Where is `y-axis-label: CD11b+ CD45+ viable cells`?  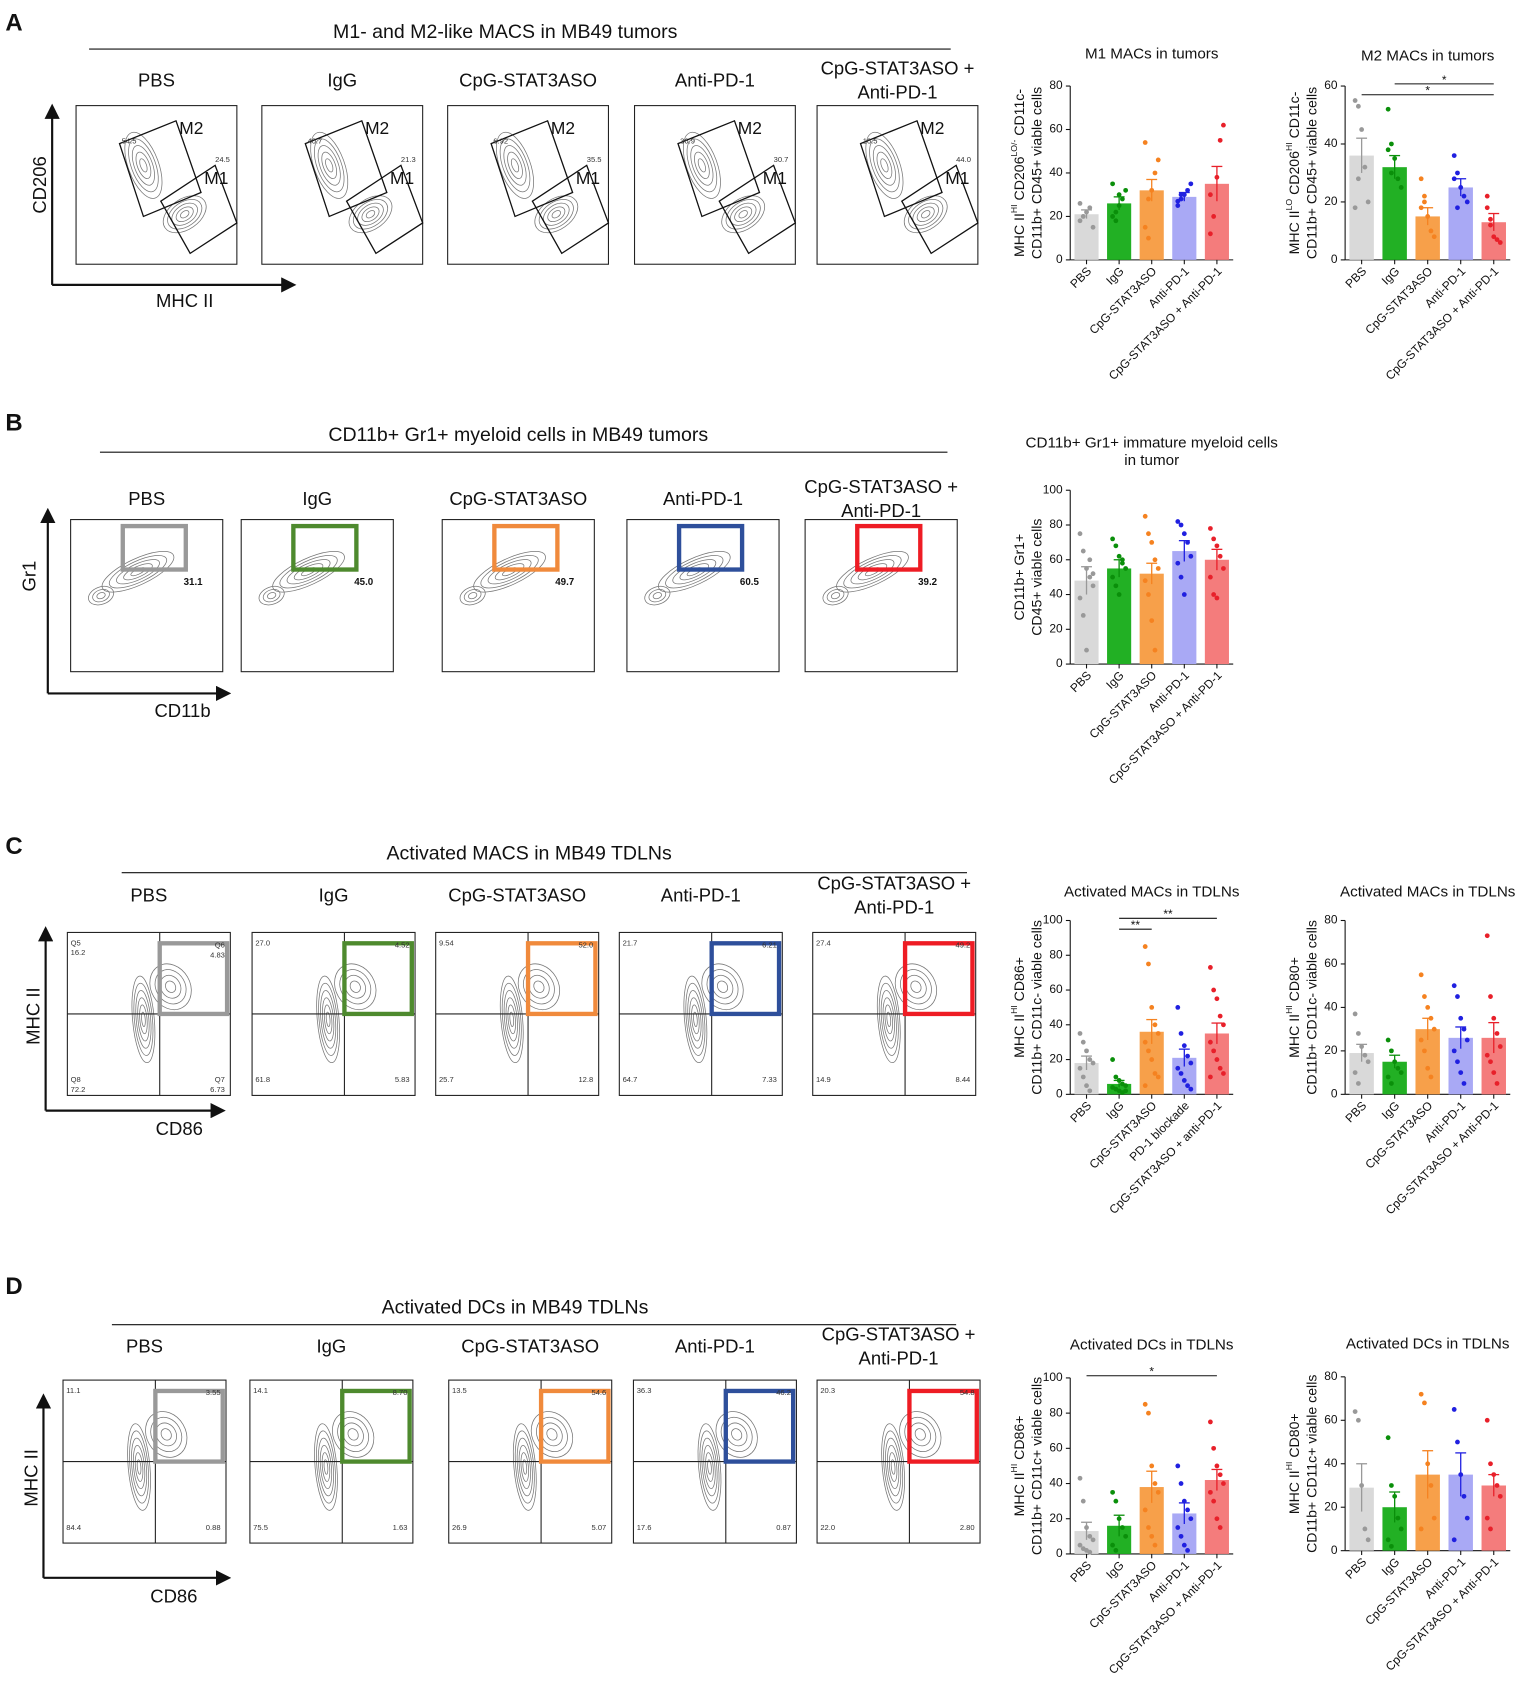
y-axis-label: CD11b+ CD45+ viable cells is located at coordinates (1311, 173).